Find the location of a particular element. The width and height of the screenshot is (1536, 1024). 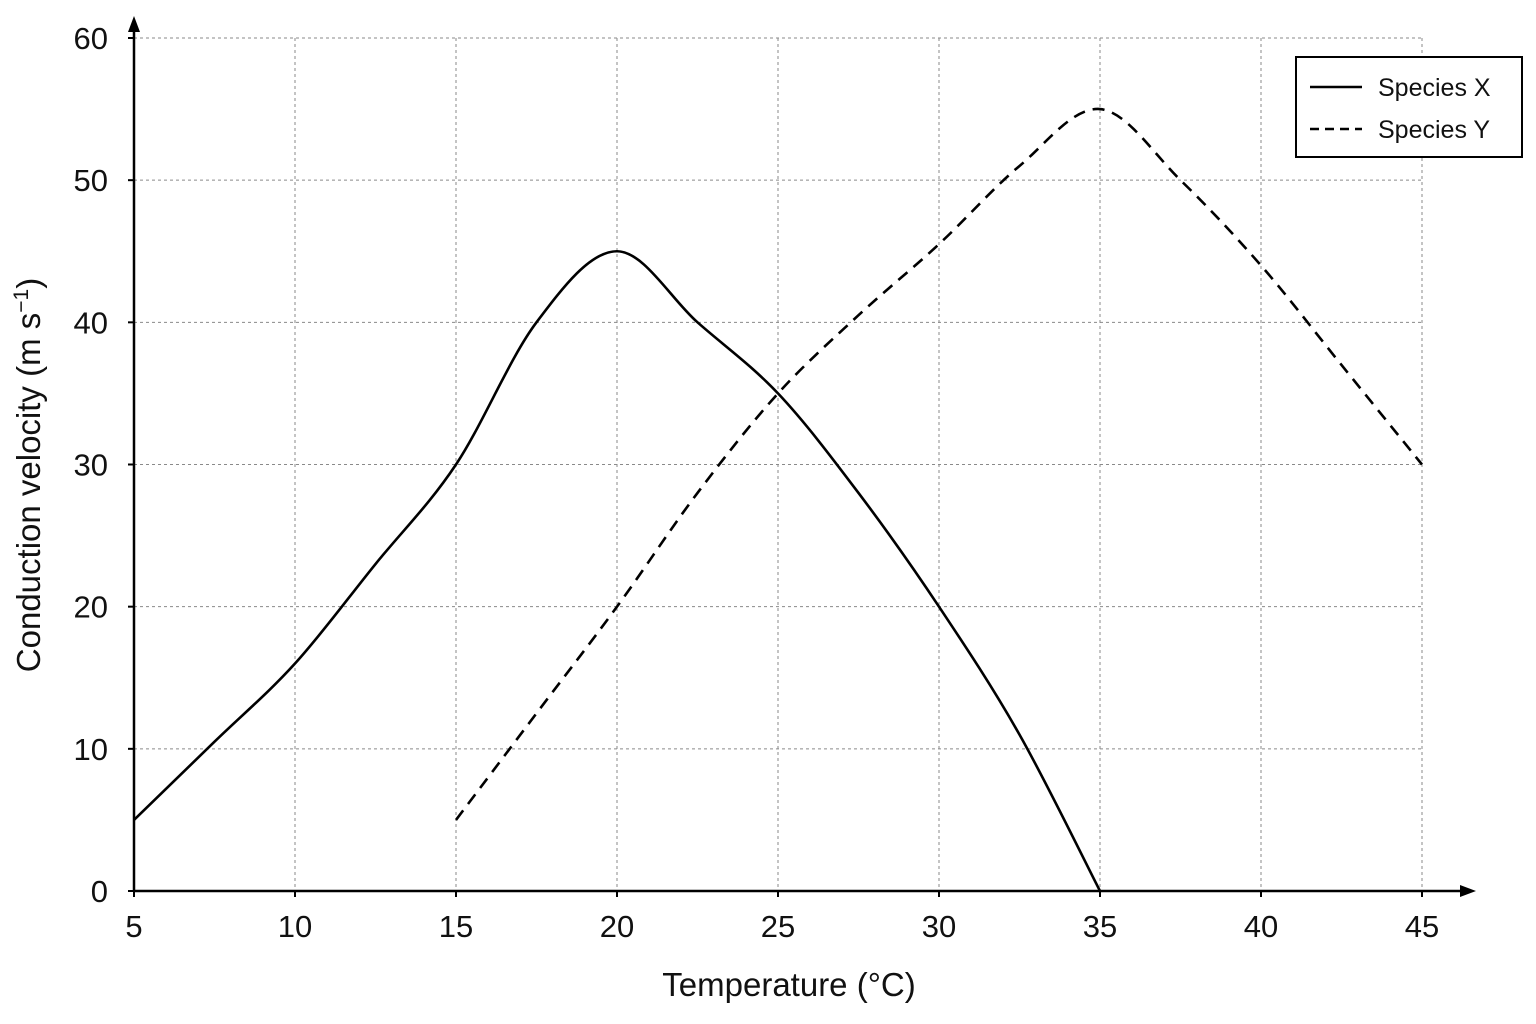

y-tick-label: 20 is located at coordinates (91, 607).